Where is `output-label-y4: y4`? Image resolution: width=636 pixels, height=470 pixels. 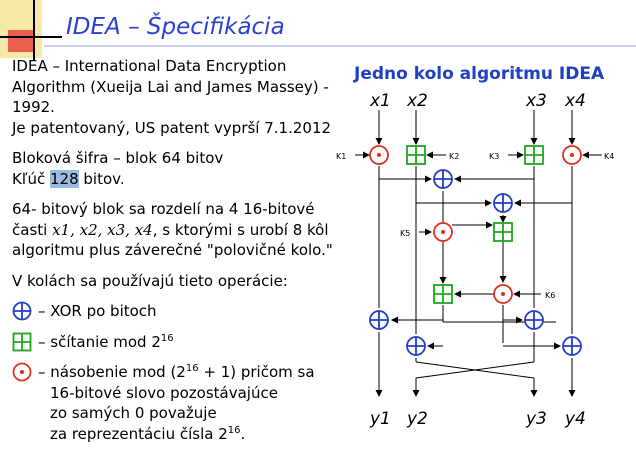
output-label-y4: y4 is located at coordinates (575, 419).